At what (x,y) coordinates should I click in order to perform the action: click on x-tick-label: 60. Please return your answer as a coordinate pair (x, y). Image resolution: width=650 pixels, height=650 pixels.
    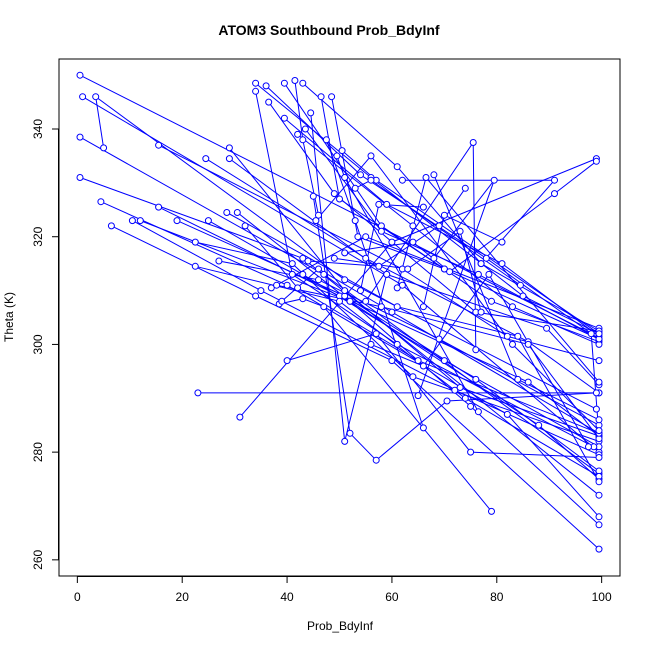
    Looking at the image, I should click on (392, 597).